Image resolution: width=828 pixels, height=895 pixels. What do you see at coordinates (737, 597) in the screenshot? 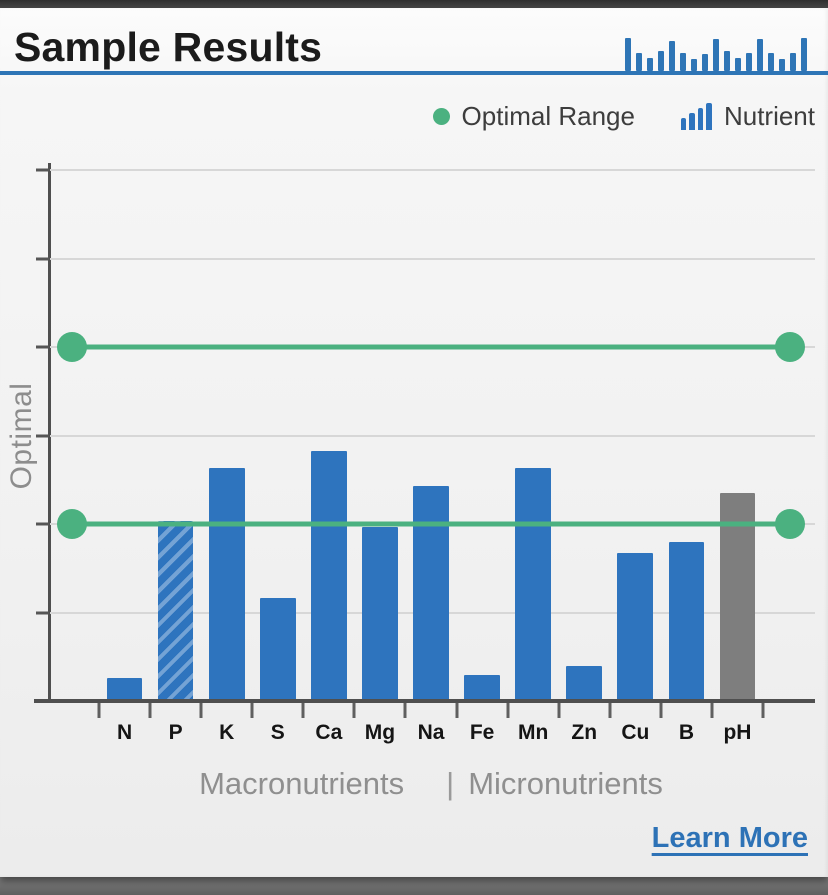
I see `bar-pH` at bounding box center [737, 597].